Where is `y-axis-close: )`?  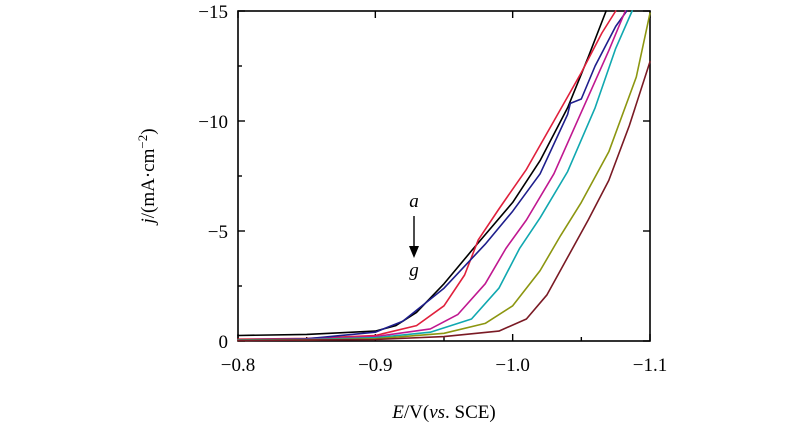
y-axis-close: ) is located at coordinates (148, 131).